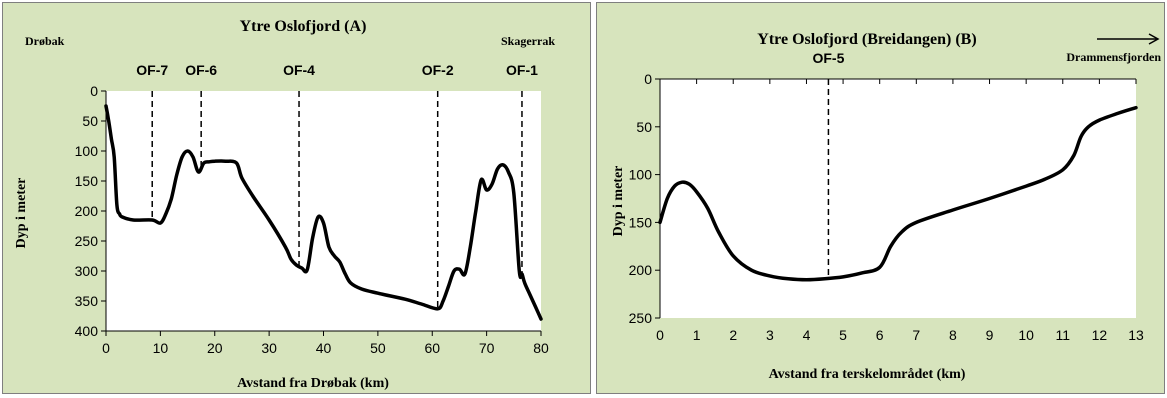 This screenshot has height=398, width=1167. I want to click on chart-b-y-tick-label: 200, so click(641, 270).